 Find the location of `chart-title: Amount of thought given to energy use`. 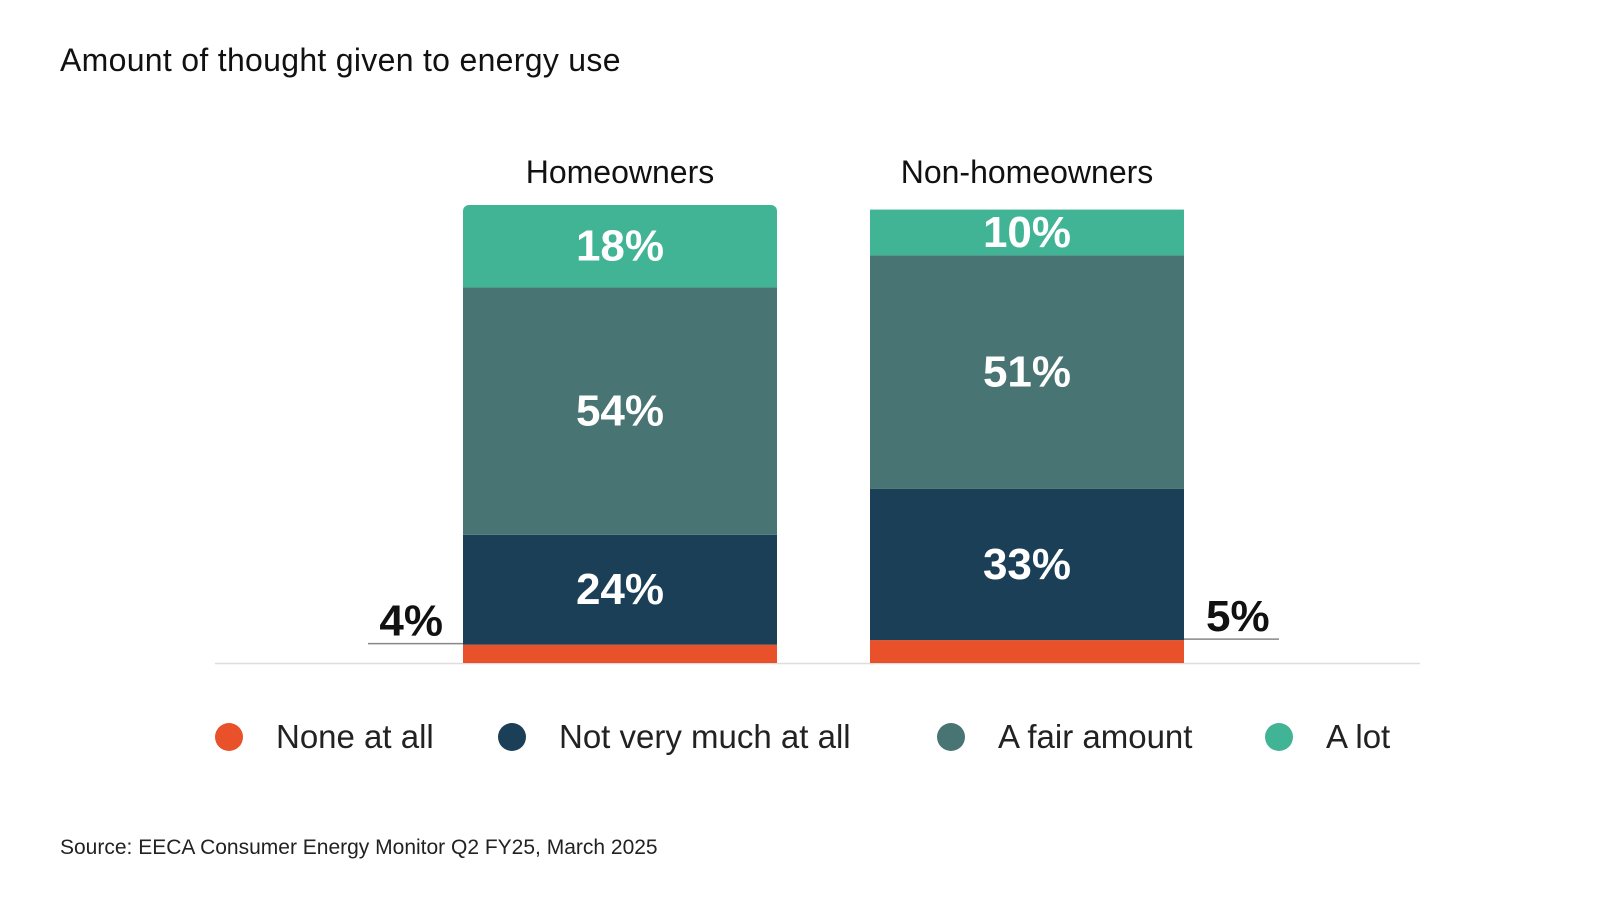

chart-title: Amount of thought given to energy use is located at coordinates (340, 60).